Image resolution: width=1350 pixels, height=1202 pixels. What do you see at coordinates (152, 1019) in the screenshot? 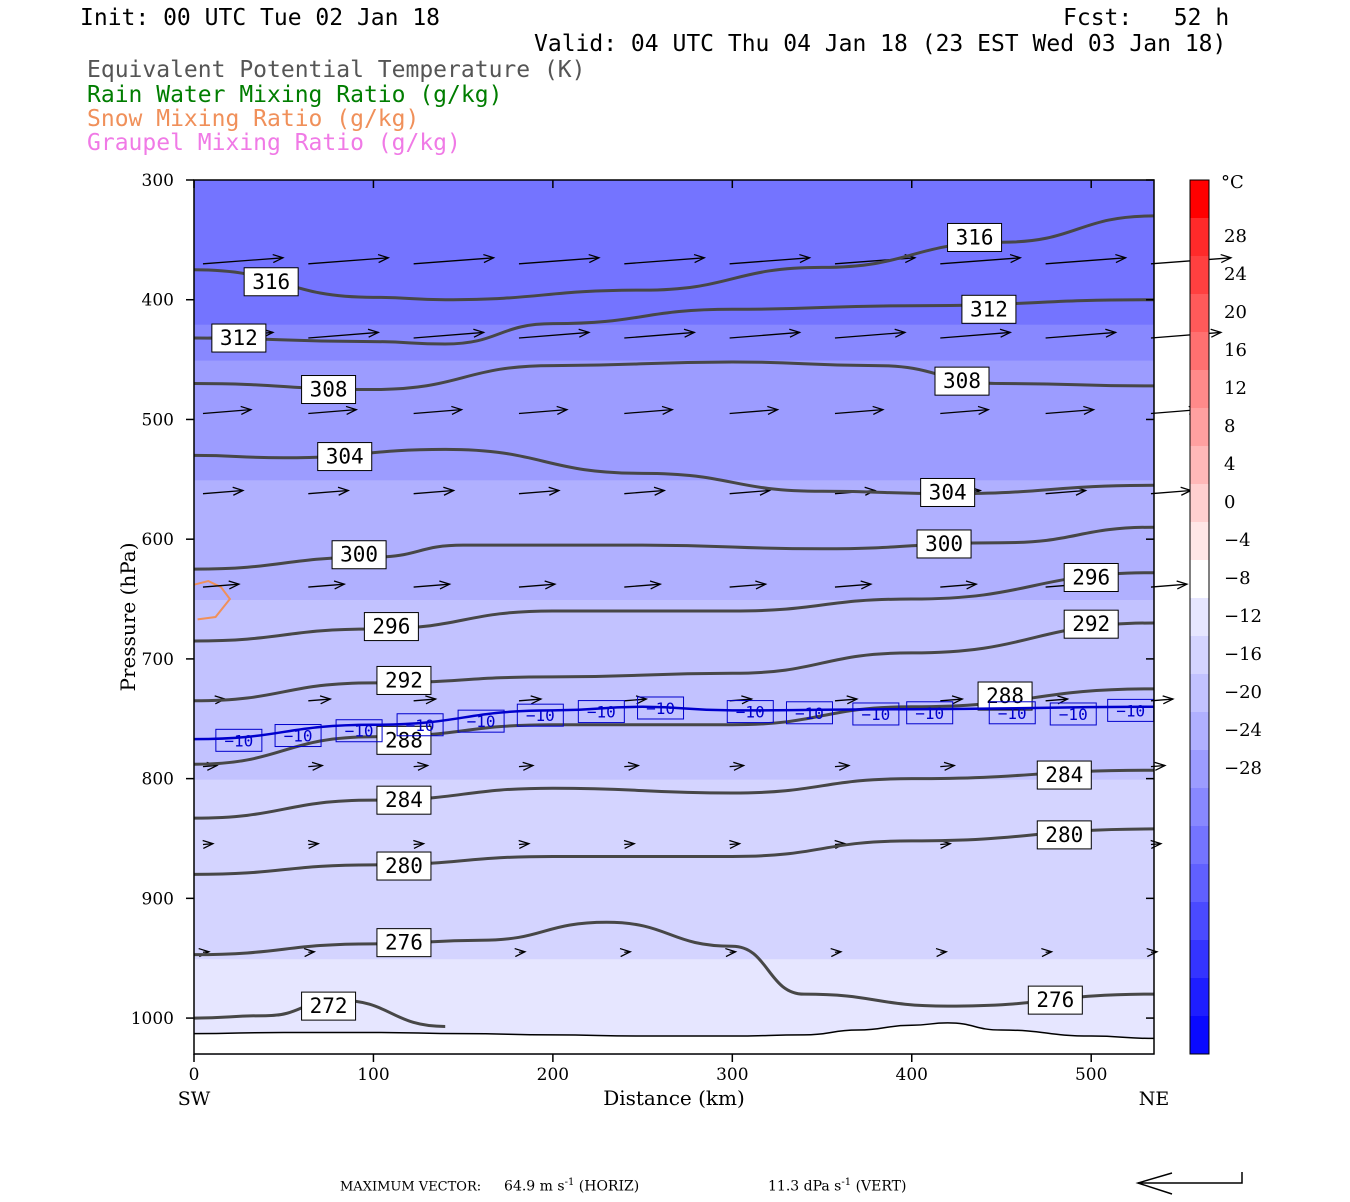
I see `y-tick-label: 1000` at bounding box center [152, 1019].